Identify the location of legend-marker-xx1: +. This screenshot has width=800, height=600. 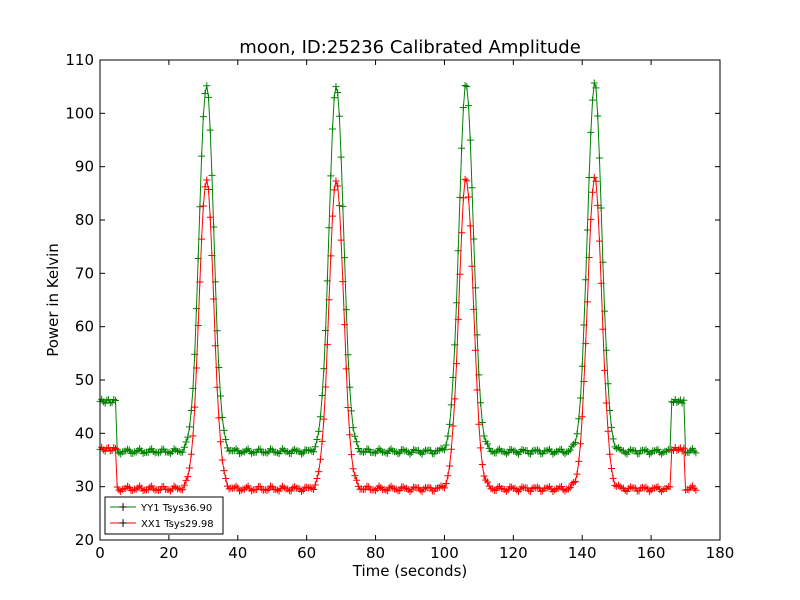
(123, 523).